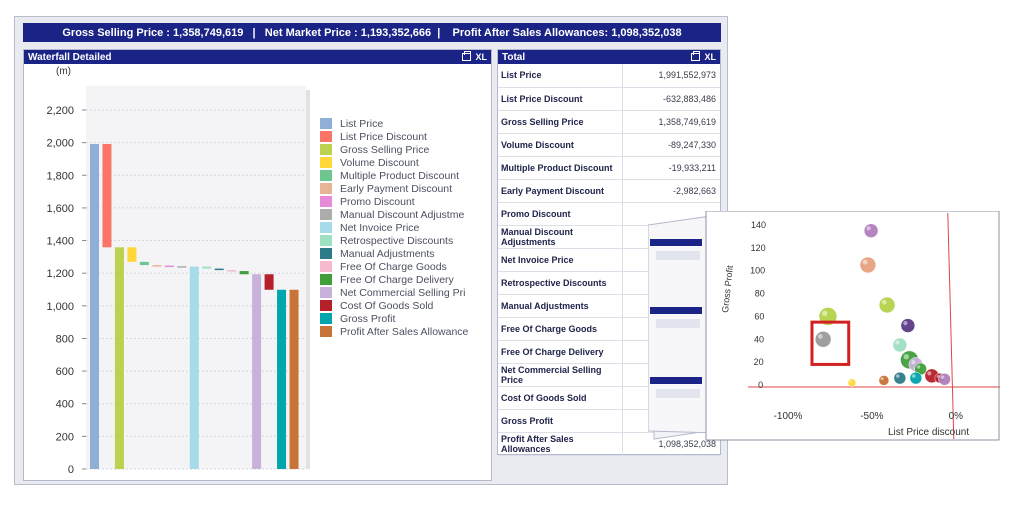 The image size is (1013, 507). What do you see at coordinates (402, 214) in the screenshot?
I see `legend-label: Manual Discount Adjustme` at bounding box center [402, 214].